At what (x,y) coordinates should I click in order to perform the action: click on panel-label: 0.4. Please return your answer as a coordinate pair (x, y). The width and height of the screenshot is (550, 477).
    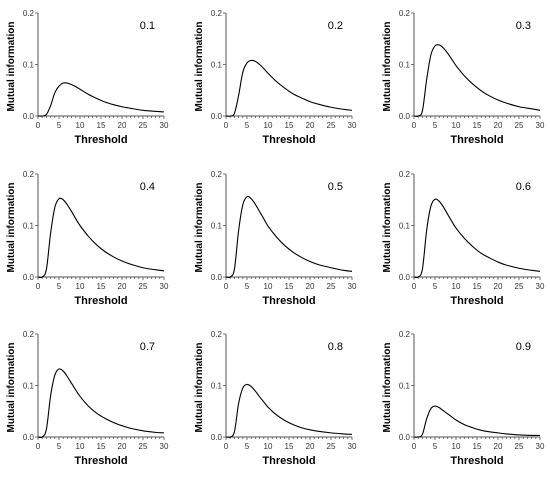
    Looking at the image, I should click on (147, 187).